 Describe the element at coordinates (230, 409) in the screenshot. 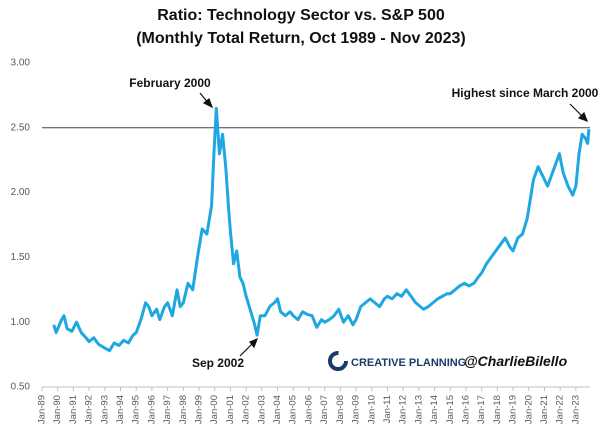

I see `x-tick-label: Jan-01` at that location.